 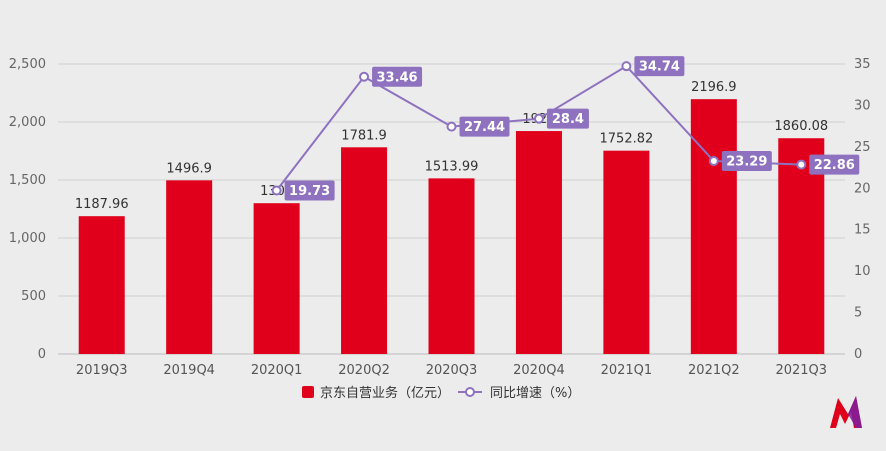 I want to click on legend-line-label: 同比增速（%）, so click(x=535, y=393).